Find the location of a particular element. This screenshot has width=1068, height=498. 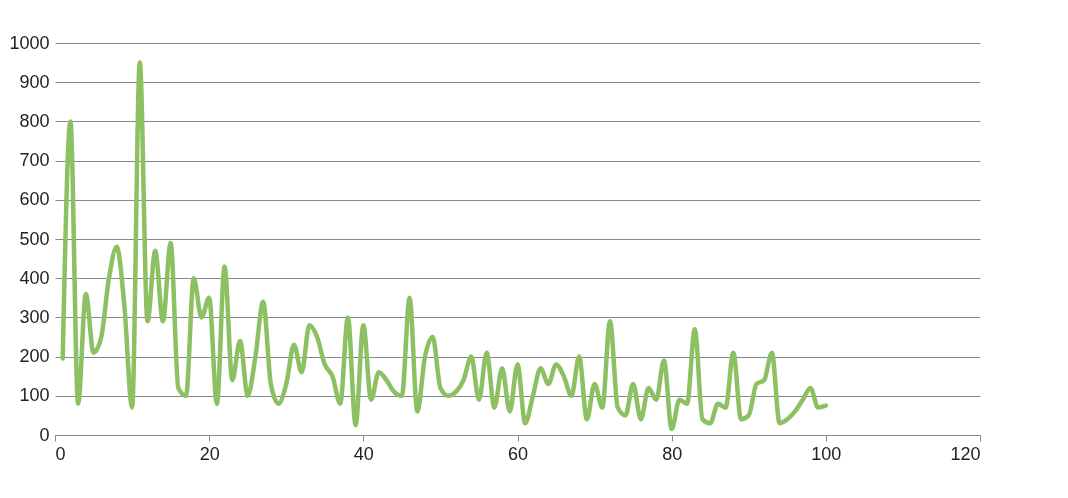

y-tick-label: 700 is located at coordinates (34, 160).